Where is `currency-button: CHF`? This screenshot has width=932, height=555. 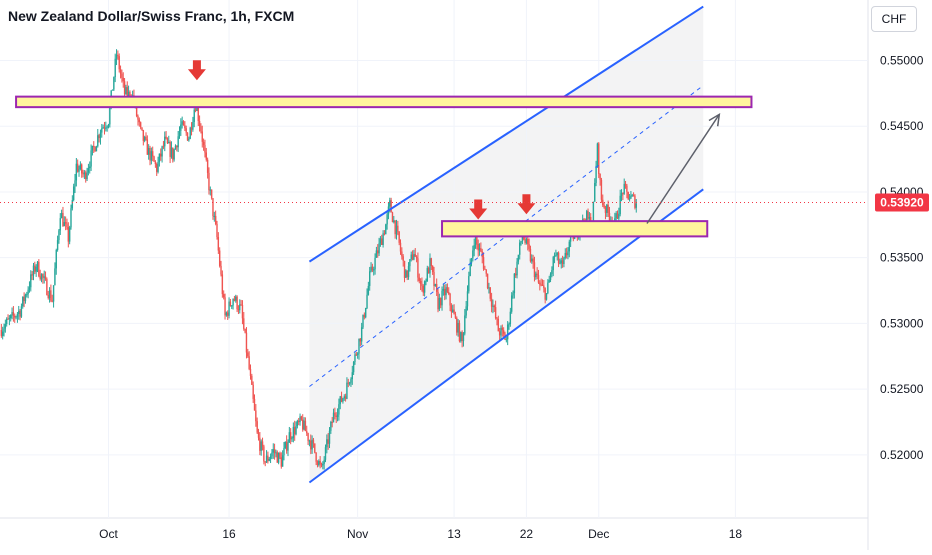
currency-button: CHF is located at coordinates (894, 19).